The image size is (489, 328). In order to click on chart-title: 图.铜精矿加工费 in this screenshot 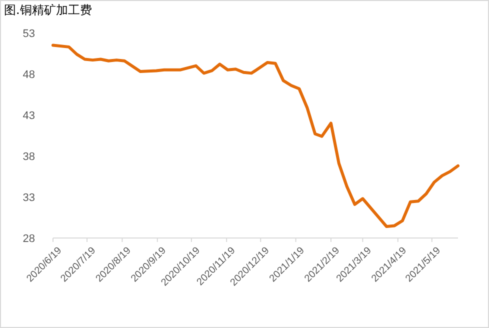, I will do `click(48, 10)`.